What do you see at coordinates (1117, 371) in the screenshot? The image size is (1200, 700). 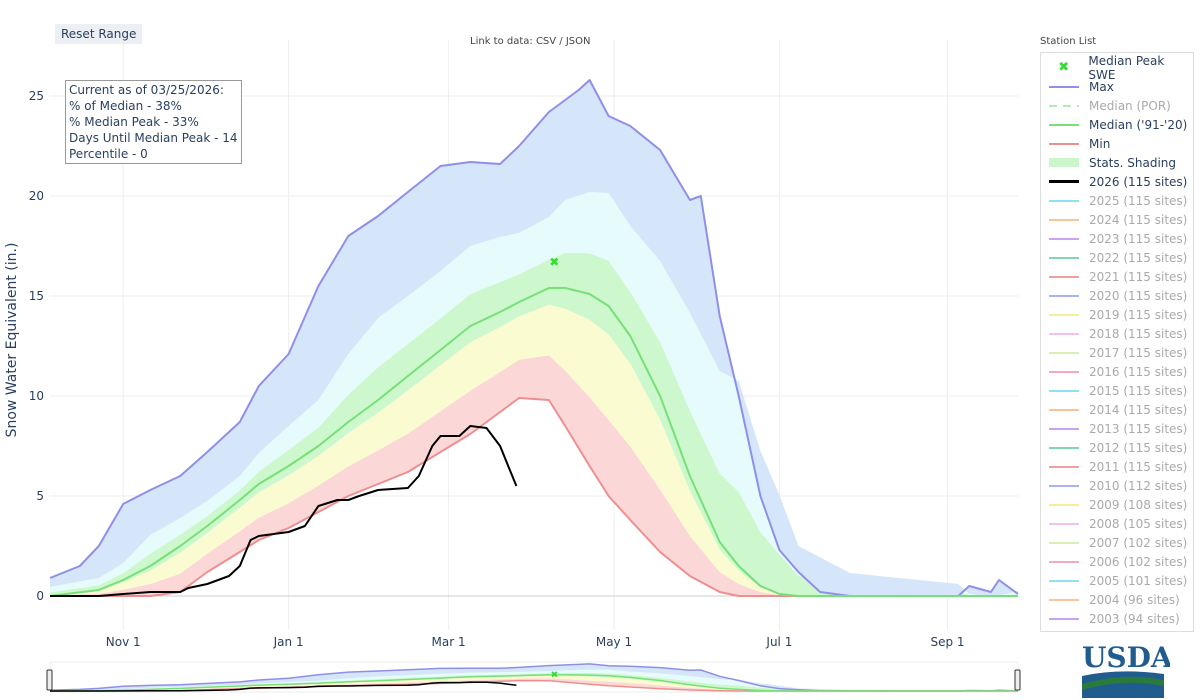 I see `legend-item: 2016 (115 sites)` at bounding box center [1117, 371].